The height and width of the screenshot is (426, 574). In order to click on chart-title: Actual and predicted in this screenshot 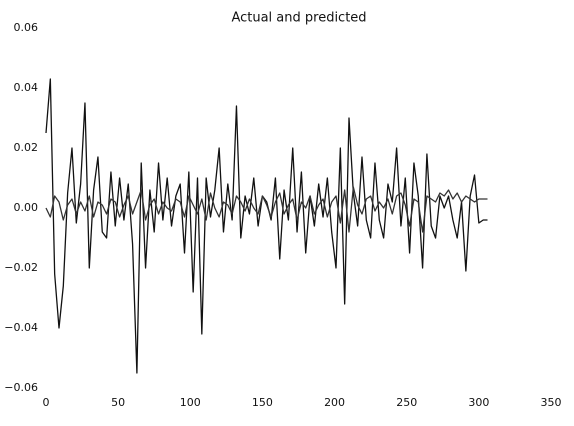, I will do `click(298, 18)`.